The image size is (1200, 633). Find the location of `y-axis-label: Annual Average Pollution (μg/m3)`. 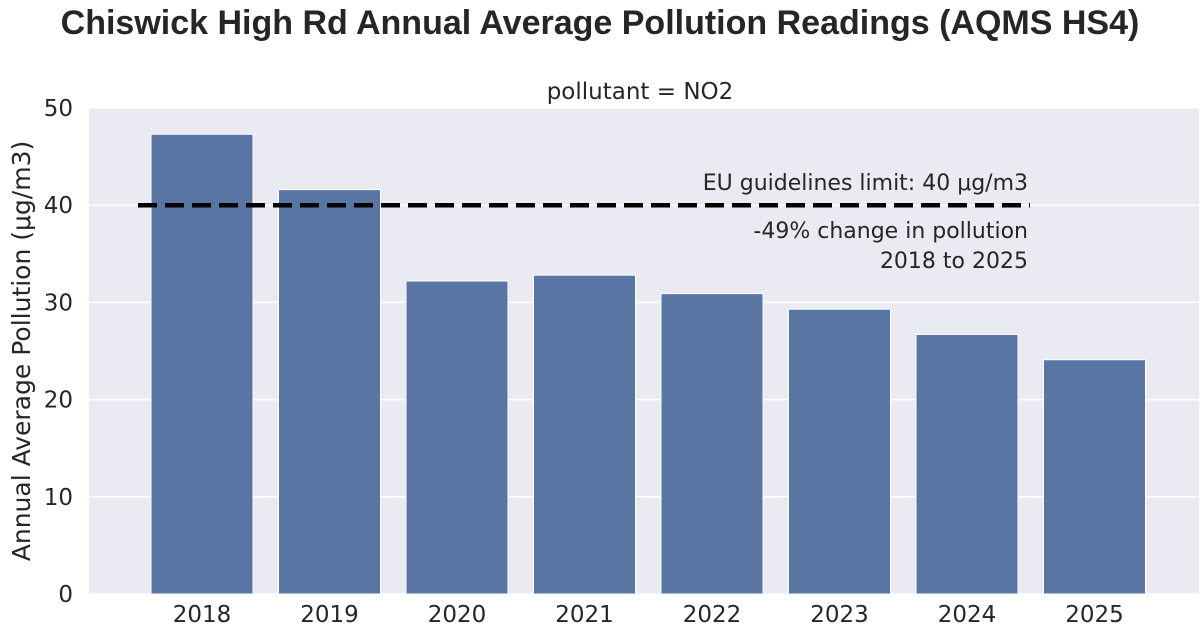

y-axis-label: Annual Average Pollution (μg/m3) is located at coordinates (21, 351).